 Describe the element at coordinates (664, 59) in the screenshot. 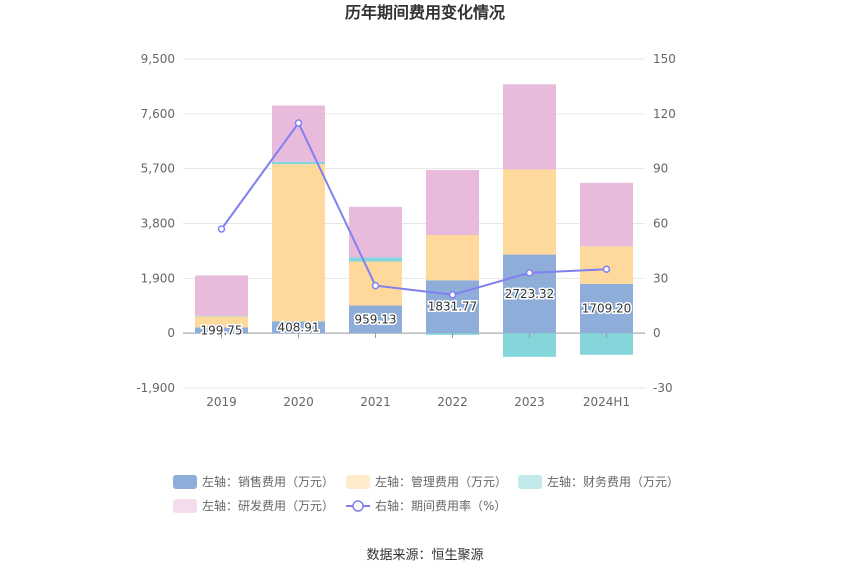

I see `right-tick-label: 150` at that location.